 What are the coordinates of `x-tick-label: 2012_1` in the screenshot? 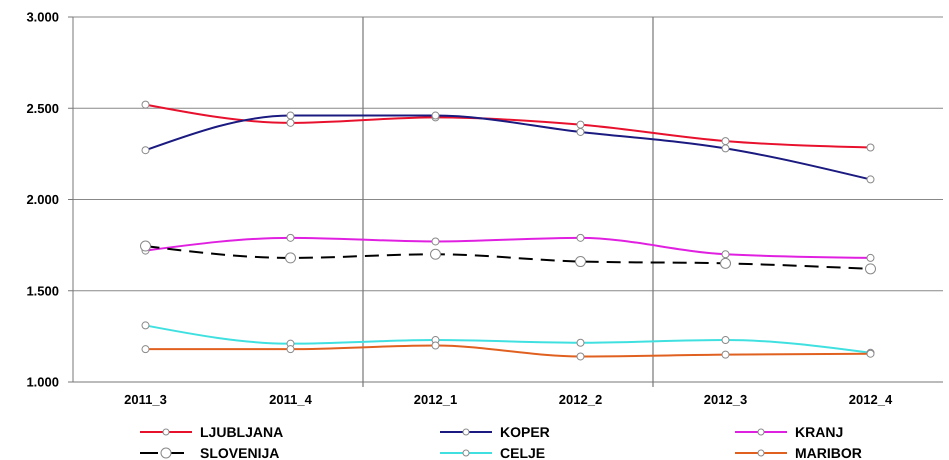 It's located at (436, 399).